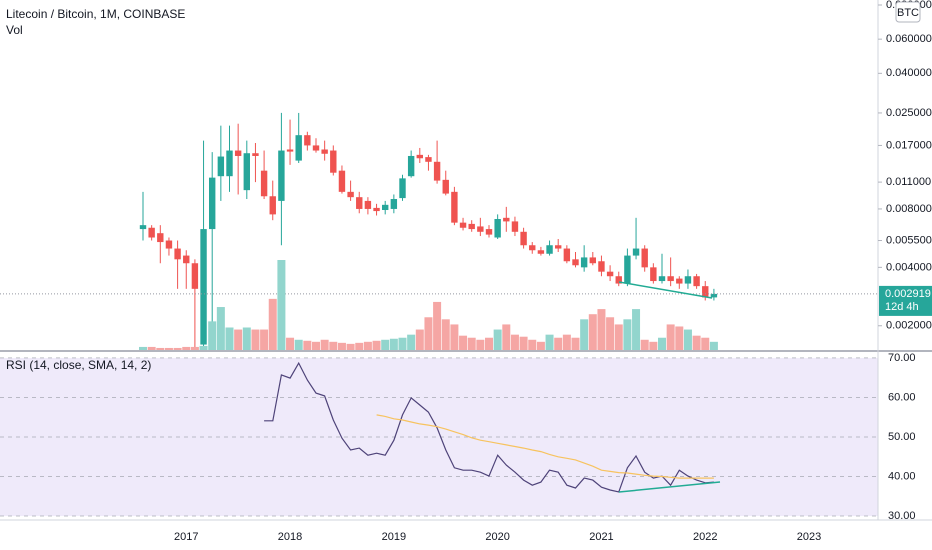 The image size is (932, 550). I want to click on currency-box, so click(908, 12).